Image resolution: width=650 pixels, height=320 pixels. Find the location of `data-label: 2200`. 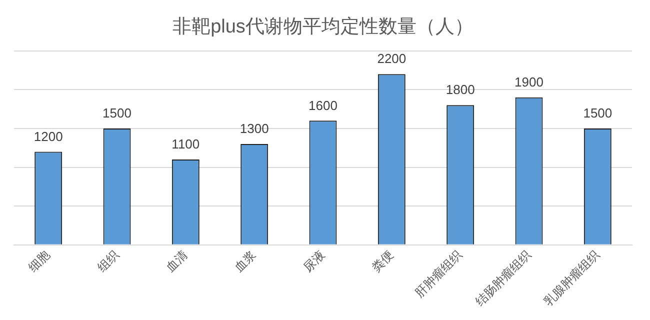

data-label: 2200 is located at coordinates (391, 58).